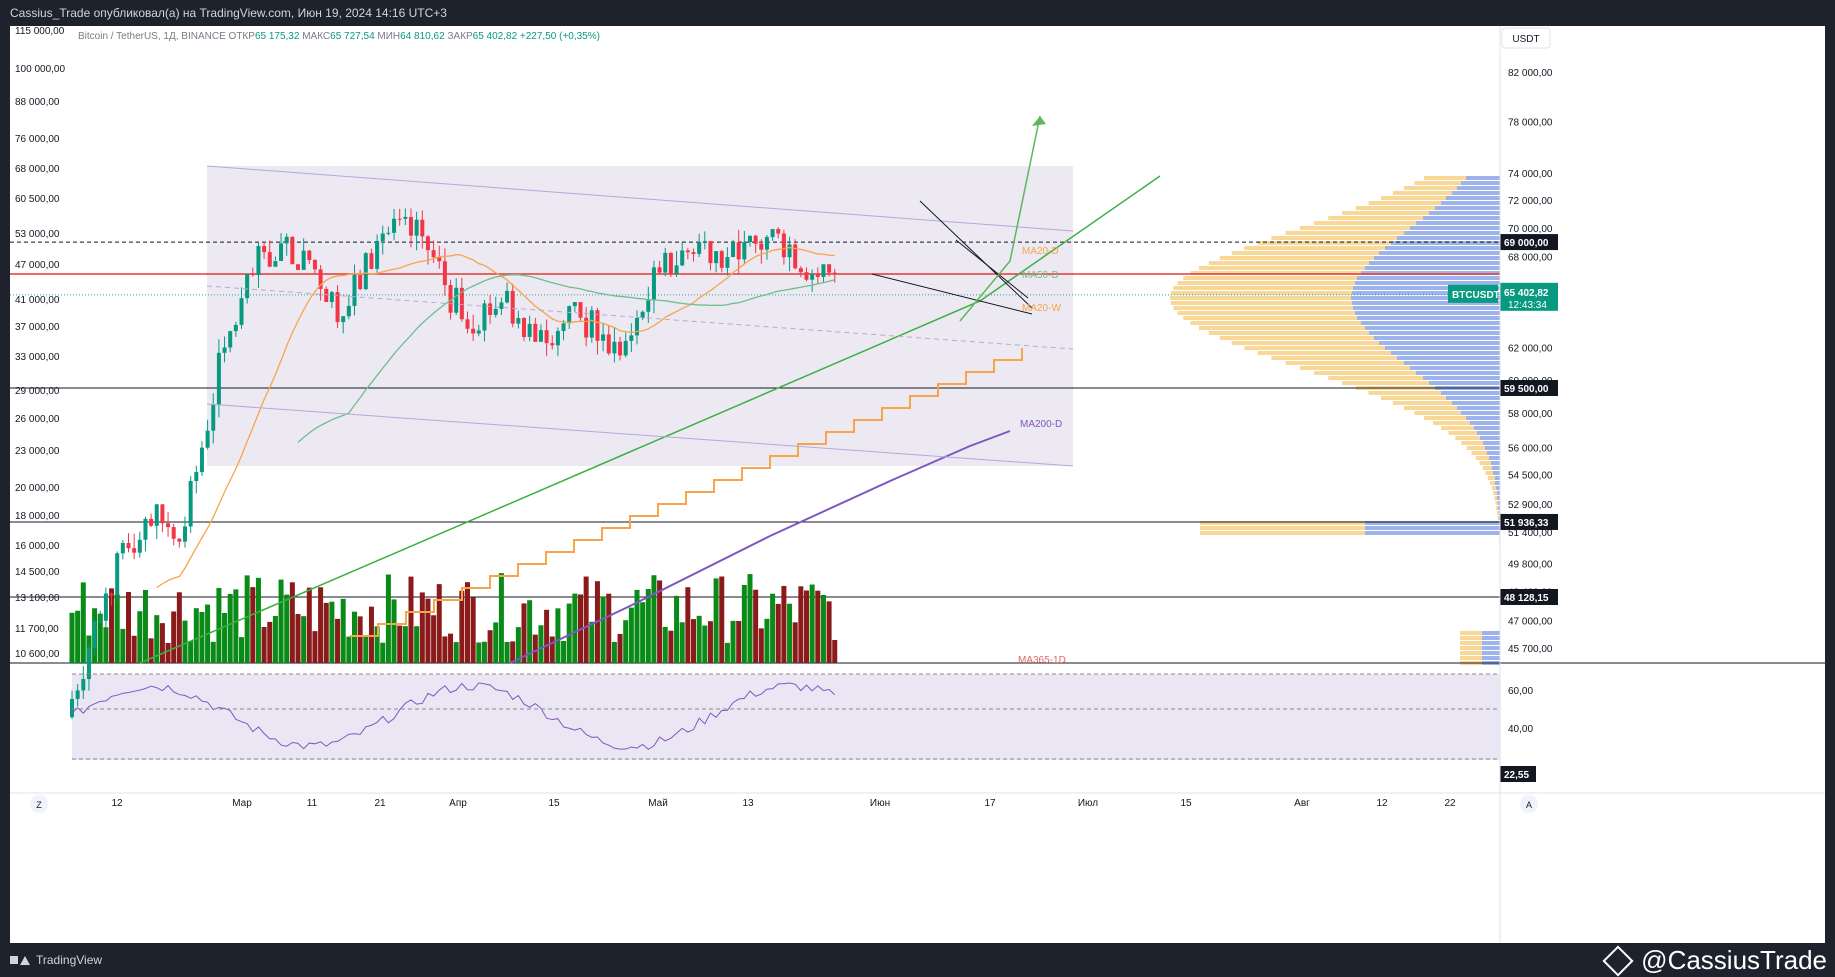 This screenshot has width=1835, height=977. I want to click on auto-scale-button, so click(1529, 804).